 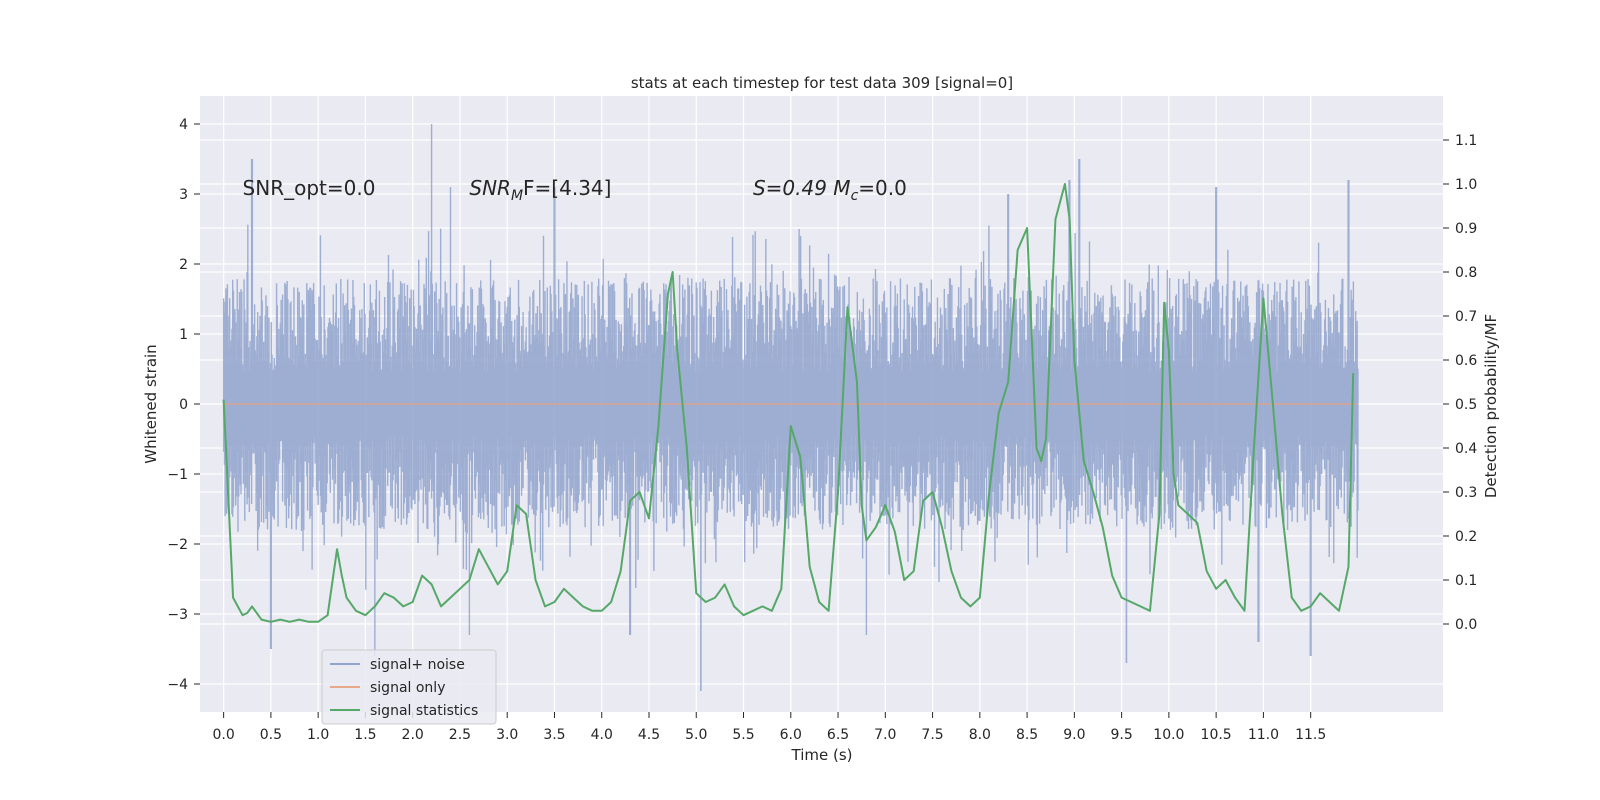 I want to click on x-tick-label-12: 6.0, so click(x=791, y=735).